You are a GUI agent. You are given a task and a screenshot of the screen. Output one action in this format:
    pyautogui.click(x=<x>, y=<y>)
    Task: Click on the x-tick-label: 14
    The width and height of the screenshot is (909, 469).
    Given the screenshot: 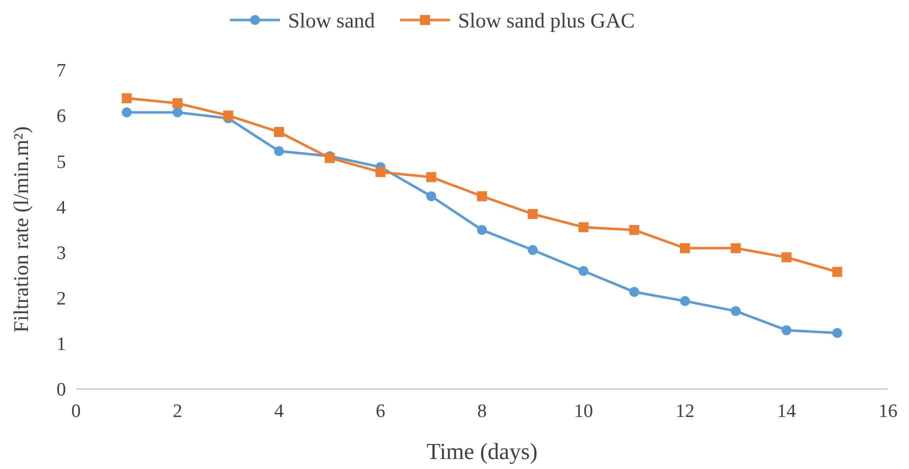 What is the action you would take?
    pyautogui.click(x=786, y=411)
    